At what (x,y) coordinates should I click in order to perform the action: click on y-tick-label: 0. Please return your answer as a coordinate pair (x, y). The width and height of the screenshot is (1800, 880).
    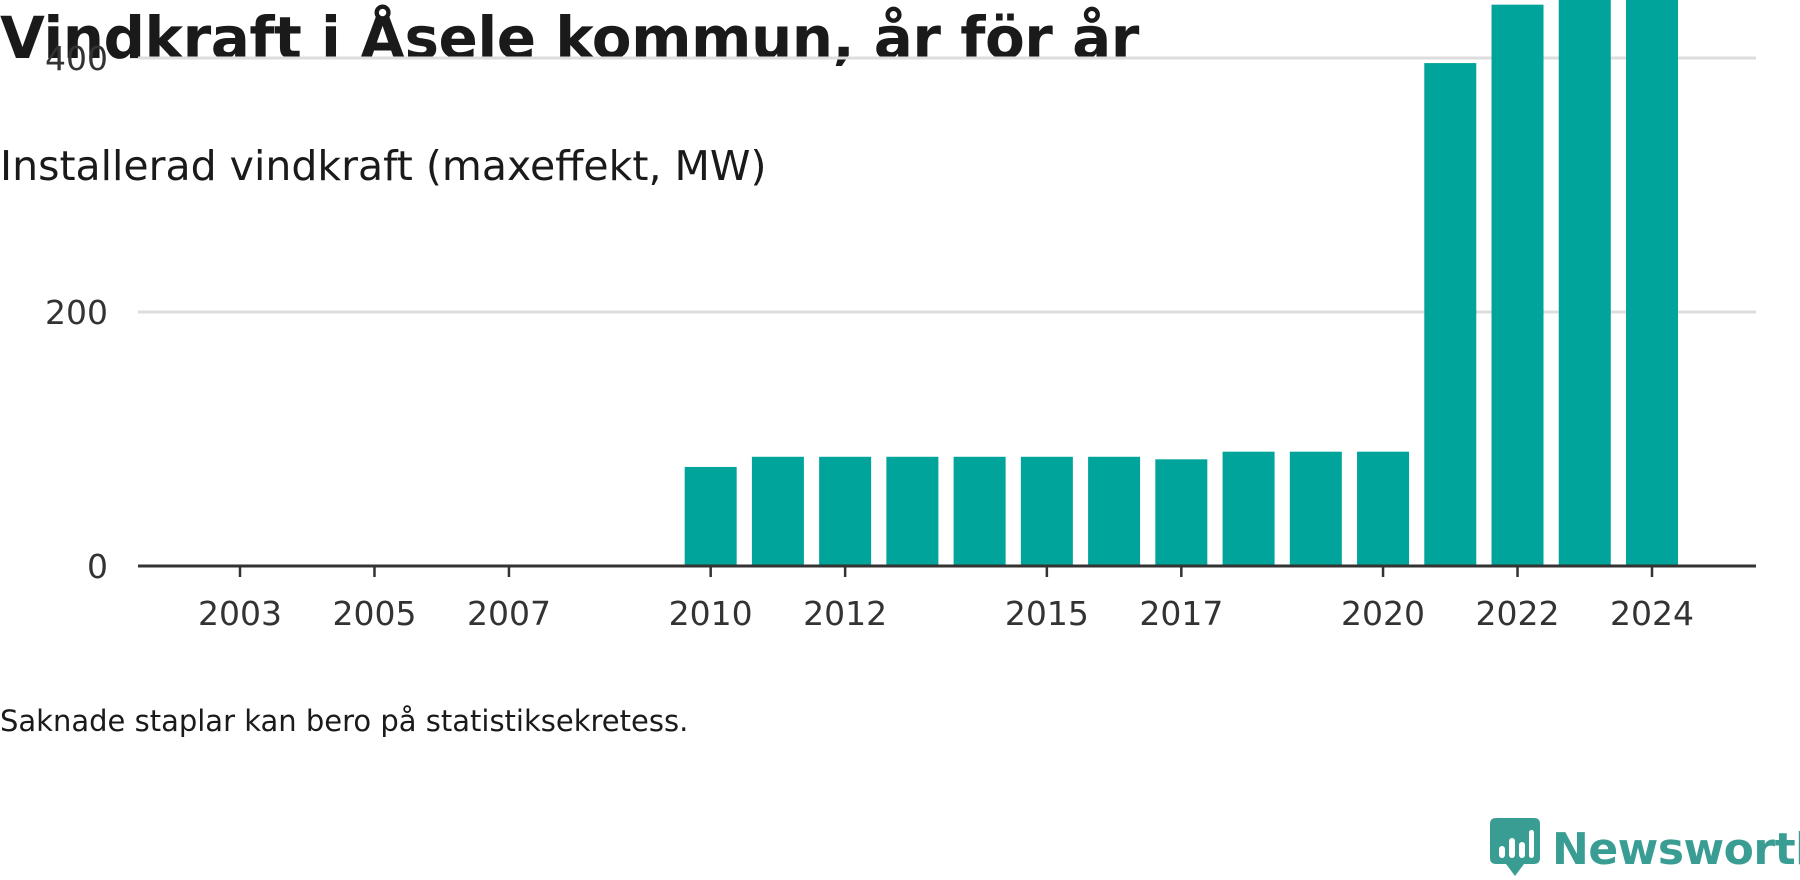
    Looking at the image, I should click on (97, 566).